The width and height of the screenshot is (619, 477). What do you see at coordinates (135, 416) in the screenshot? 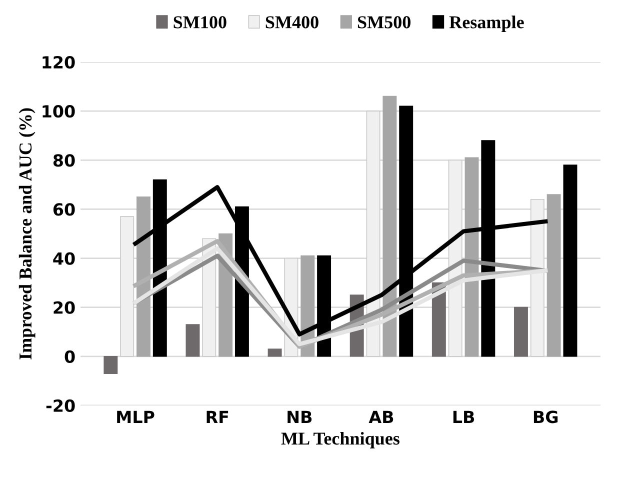
I see `x-tick-label: MLP` at bounding box center [135, 416].